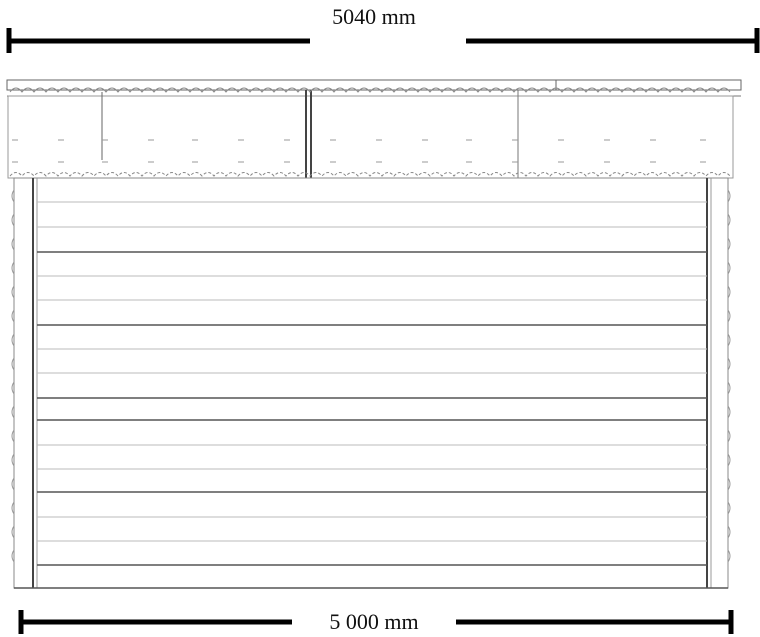 The image size is (760, 637). Describe the element at coordinates (374, 85) in the screenshot. I see `roof-fascia` at that location.